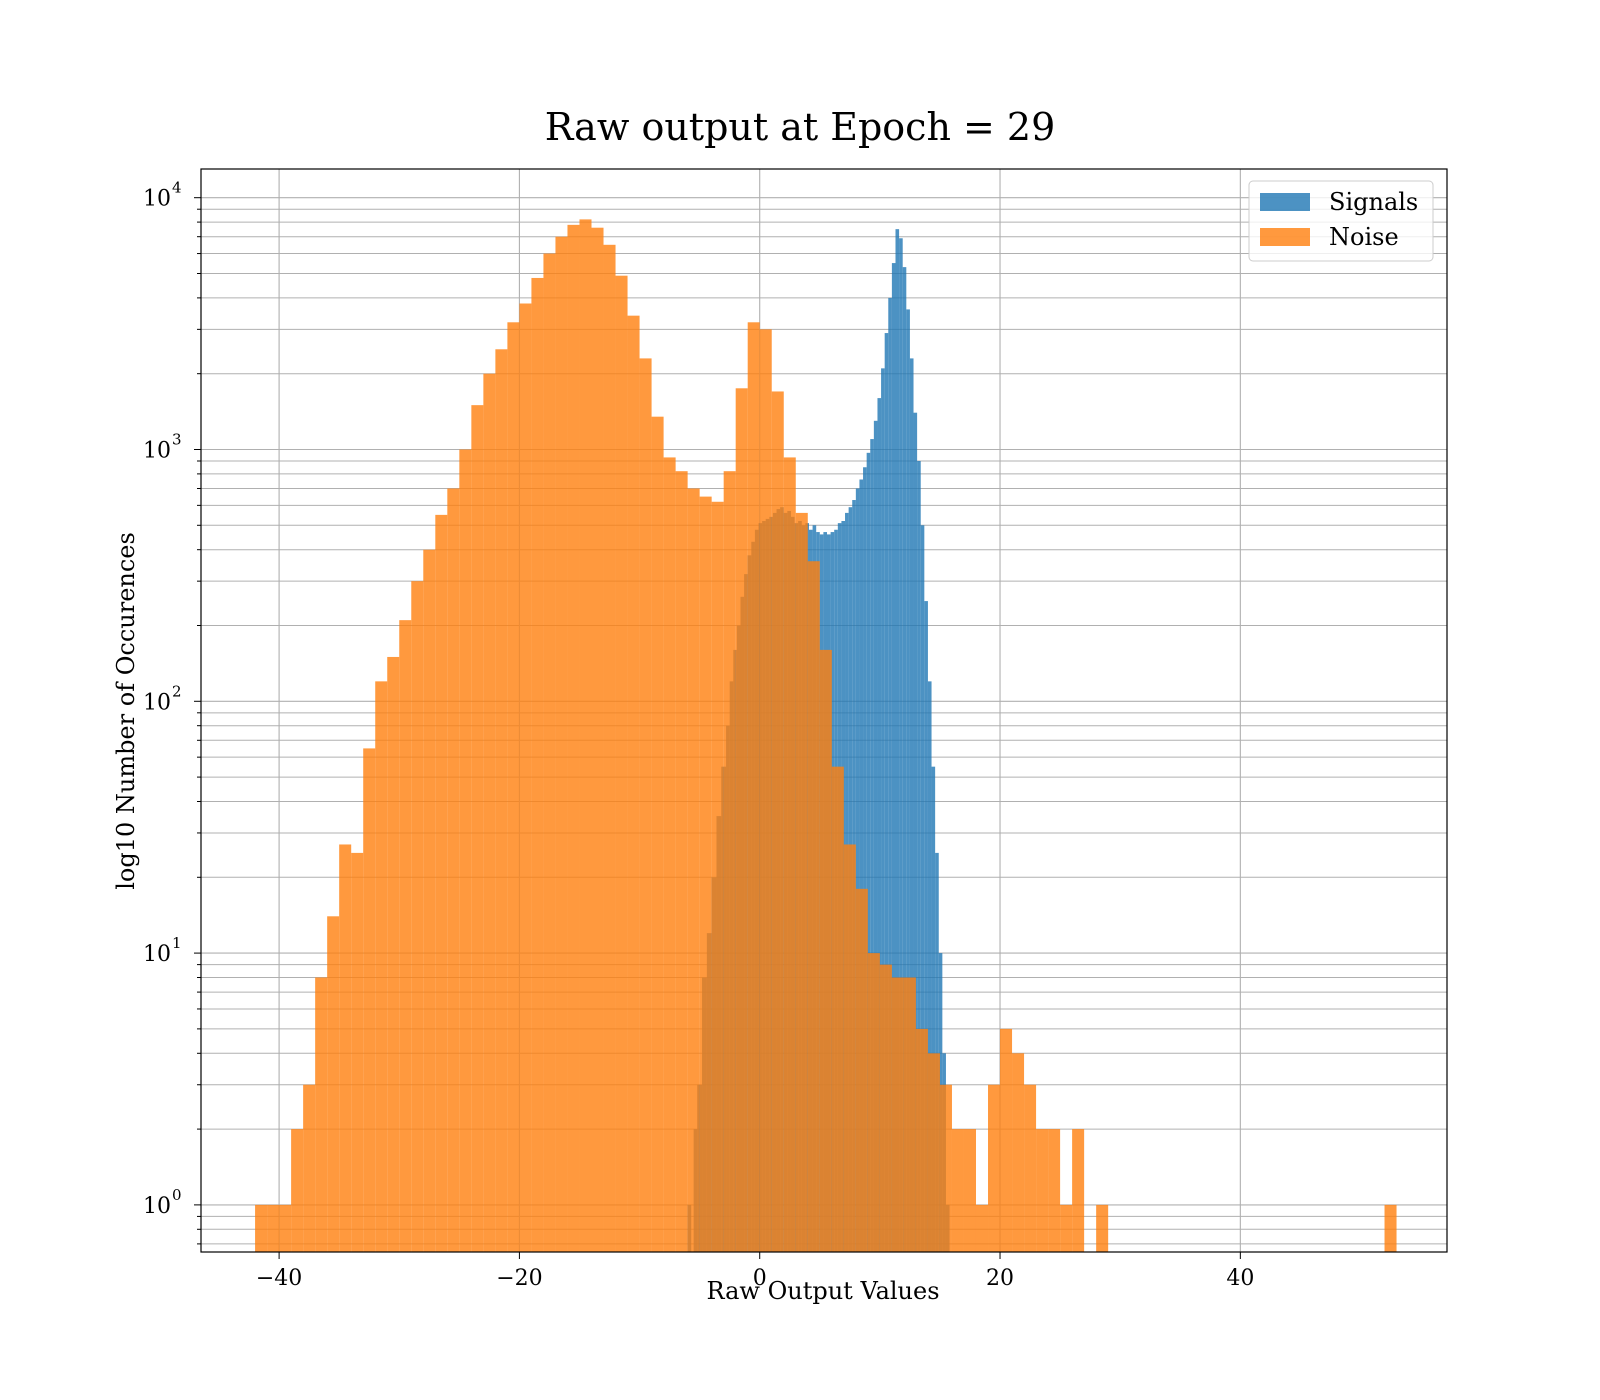 The width and height of the screenshot is (1600, 1400). I want to click on x-axis-label: Raw Output Values, so click(822, 1291).